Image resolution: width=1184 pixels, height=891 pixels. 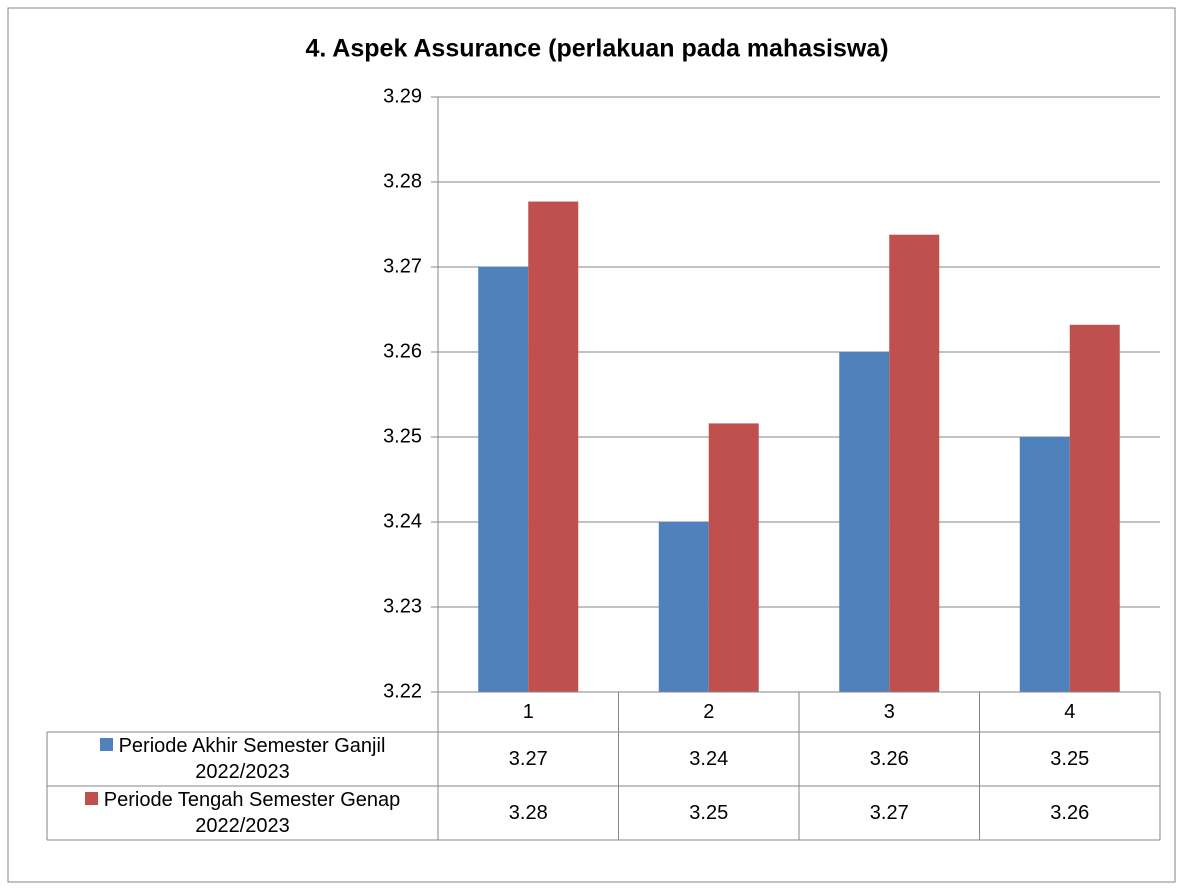 What do you see at coordinates (252, 759) in the screenshot?
I see `legend-label: Periode Akhir Semester Ganjil 2022/2023` at bounding box center [252, 759].